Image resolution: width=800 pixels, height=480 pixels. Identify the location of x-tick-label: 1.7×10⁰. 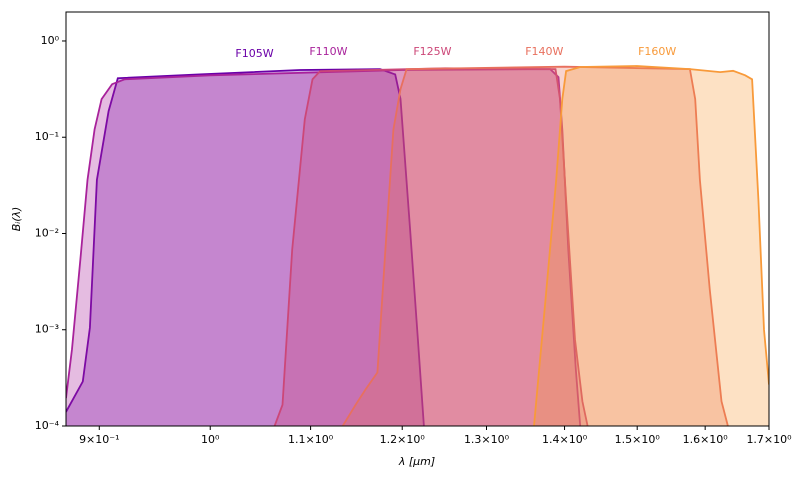
(769, 439).